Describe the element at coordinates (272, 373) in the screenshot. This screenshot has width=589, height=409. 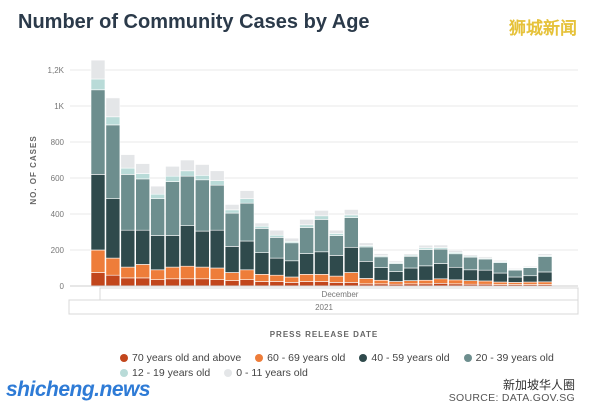
I see `legend-label: 0 - 11 years old` at that location.